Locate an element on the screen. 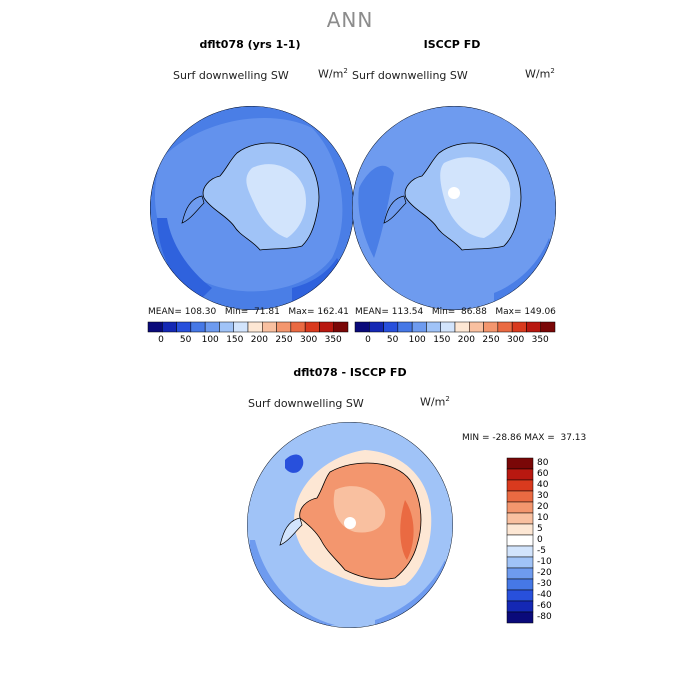 This screenshot has height=700, width=700. model-panel-title: dflt078 (yrs 1-1) is located at coordinates (250, 44).